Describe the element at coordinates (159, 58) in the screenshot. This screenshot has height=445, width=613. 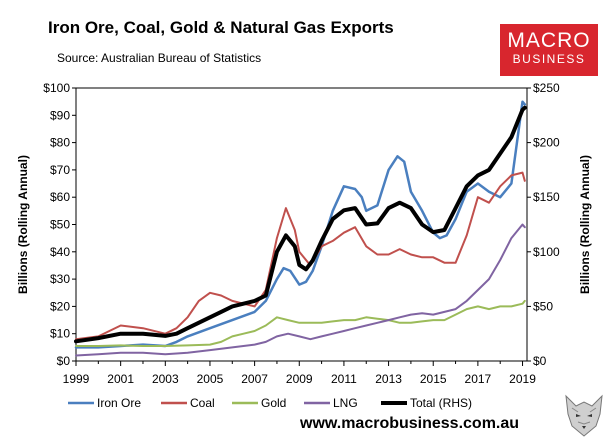
I see `chart-source: Source: Australian Bureau of Statistics` at that location.